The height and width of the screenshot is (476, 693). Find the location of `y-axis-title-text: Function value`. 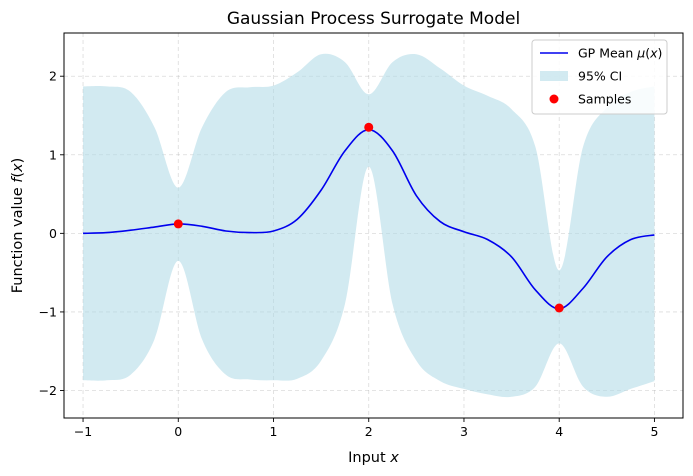

y-axis-title-text: Function value is located at coordinates (18, 238).